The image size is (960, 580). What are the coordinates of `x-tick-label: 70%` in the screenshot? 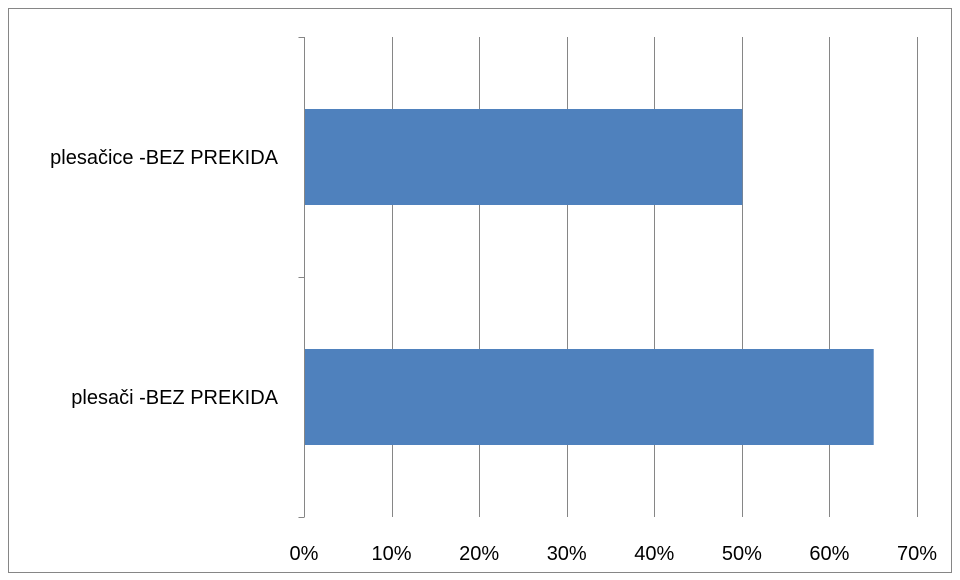 It's located at (917, 554).